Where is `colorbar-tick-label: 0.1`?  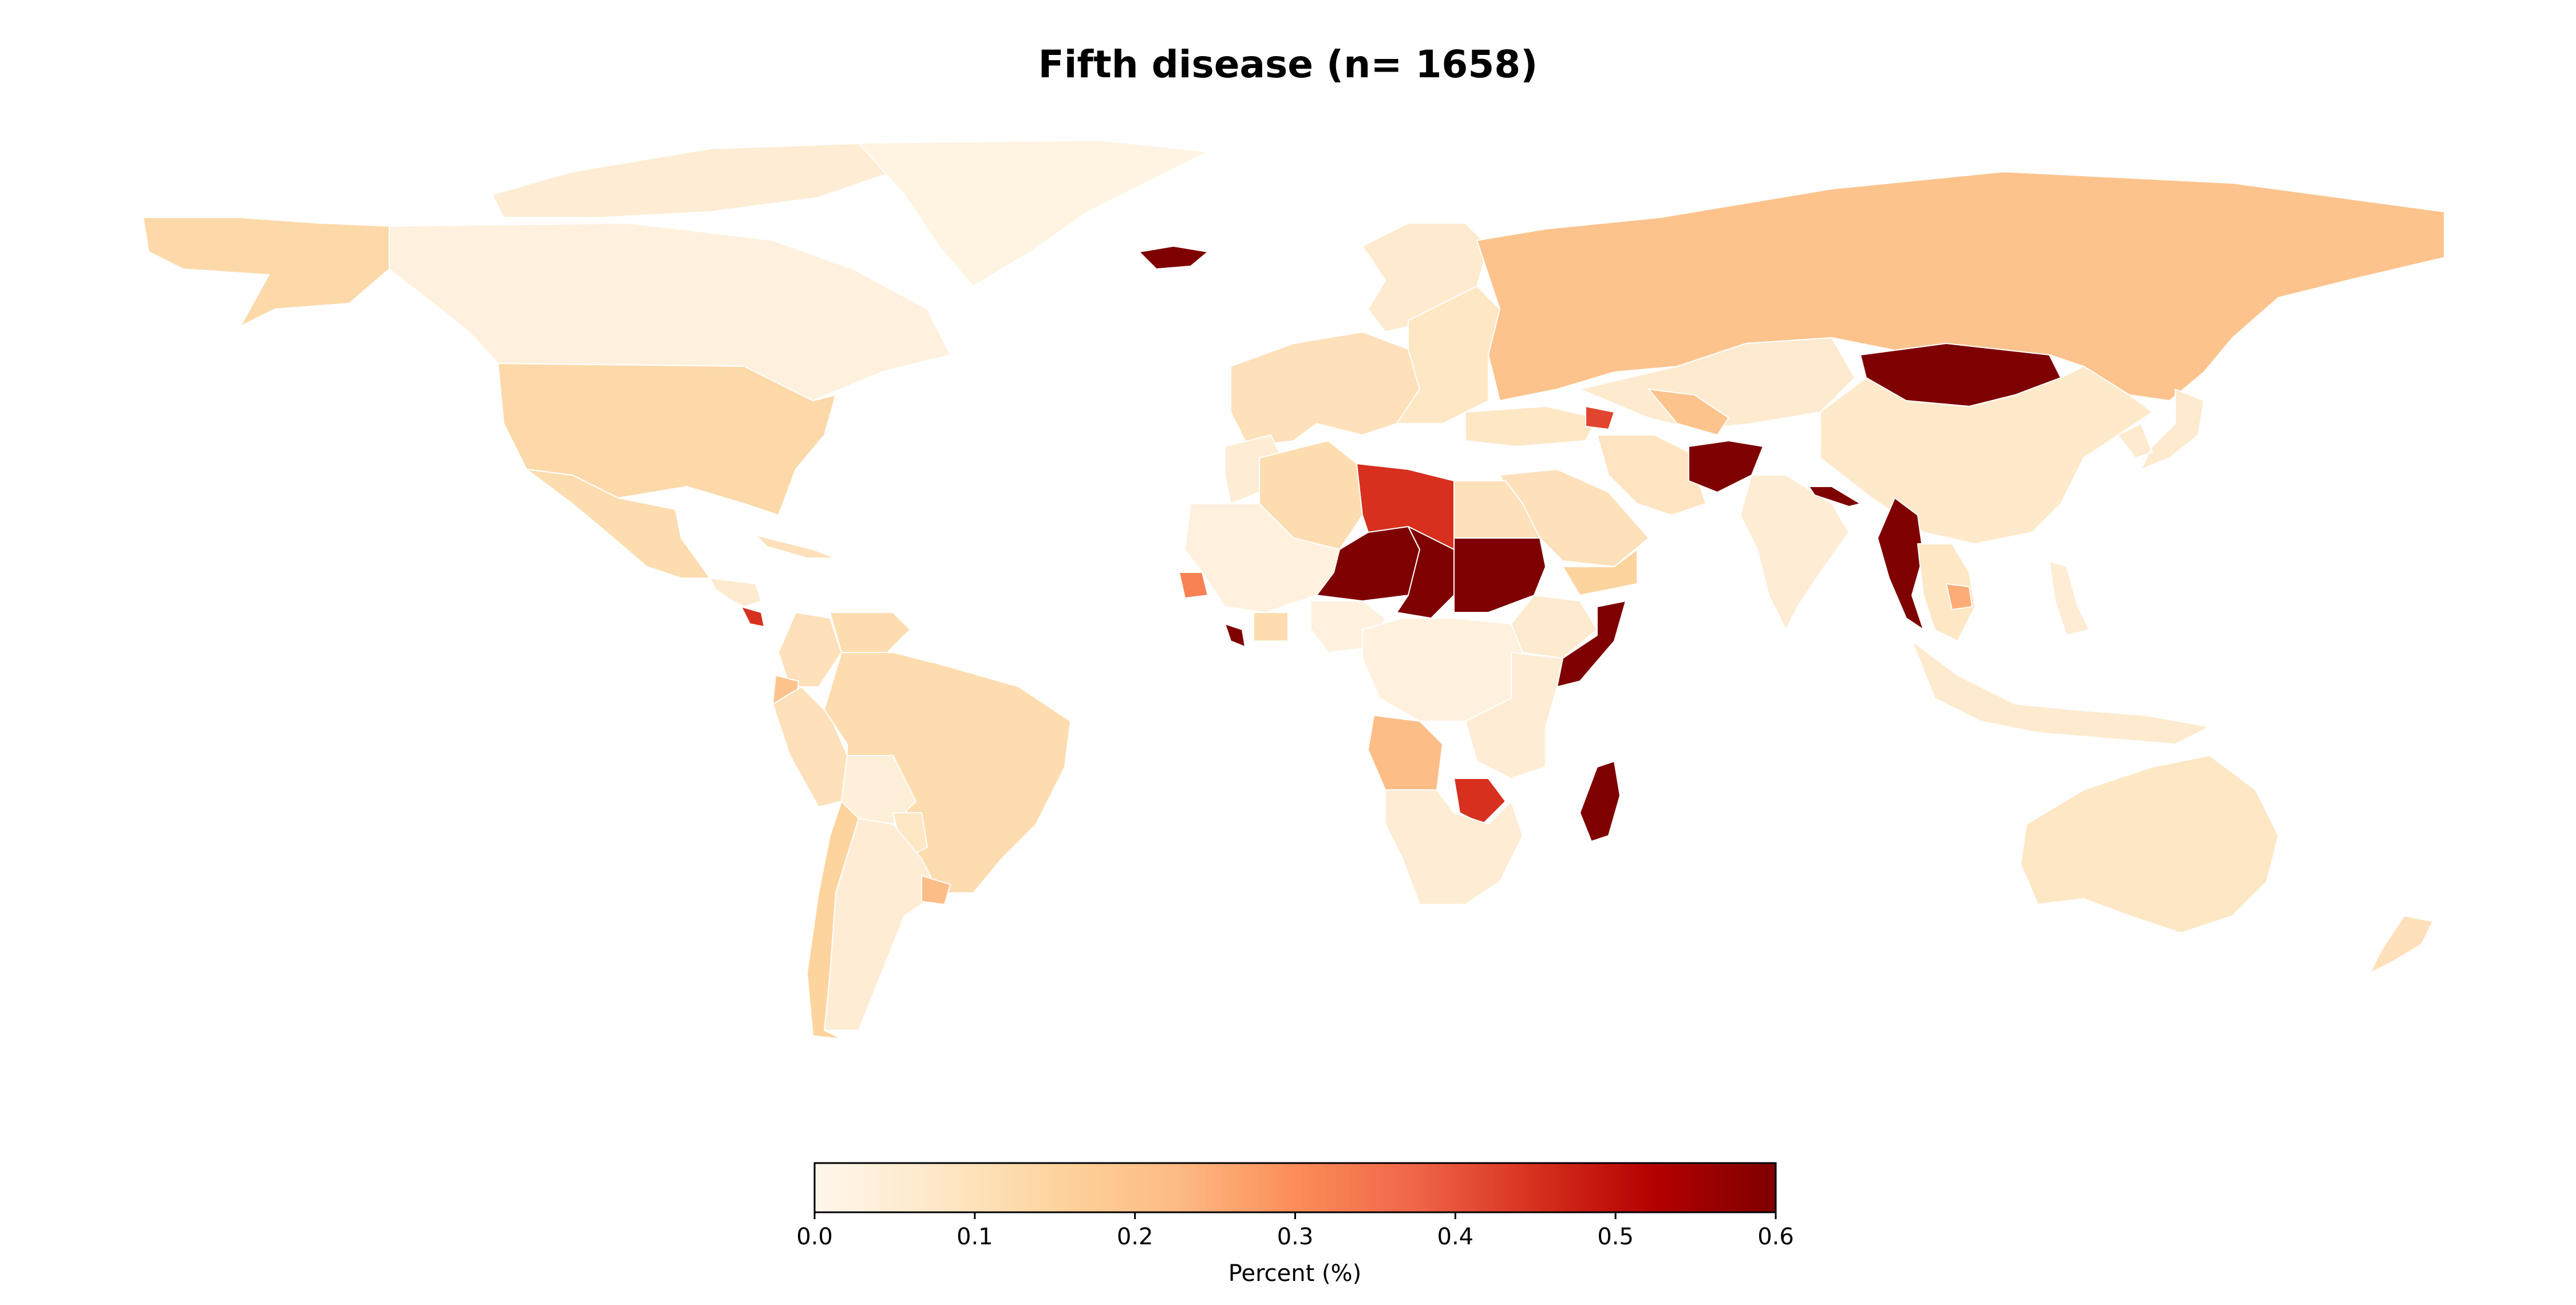 colorbar-tick-label: 0.1 is located at coordinates (975, 1237).